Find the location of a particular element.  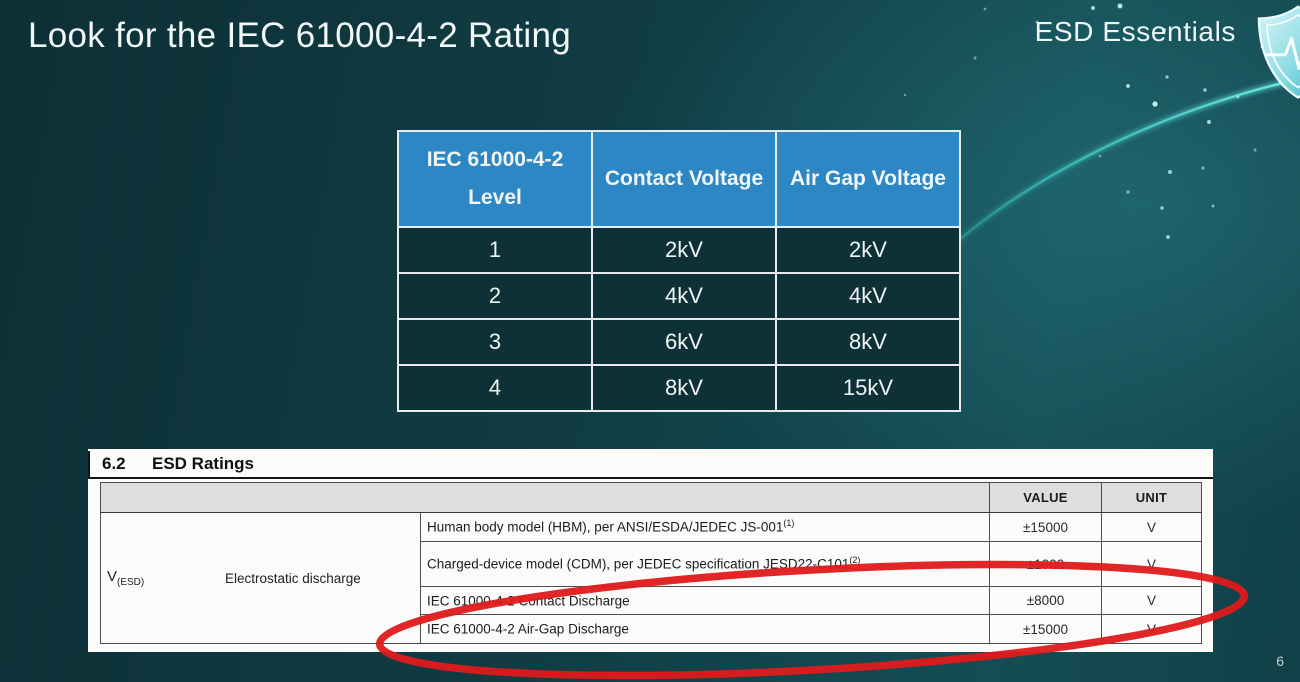

iec-row: 4 8kV 15kV is located at coordinates (679, 388).